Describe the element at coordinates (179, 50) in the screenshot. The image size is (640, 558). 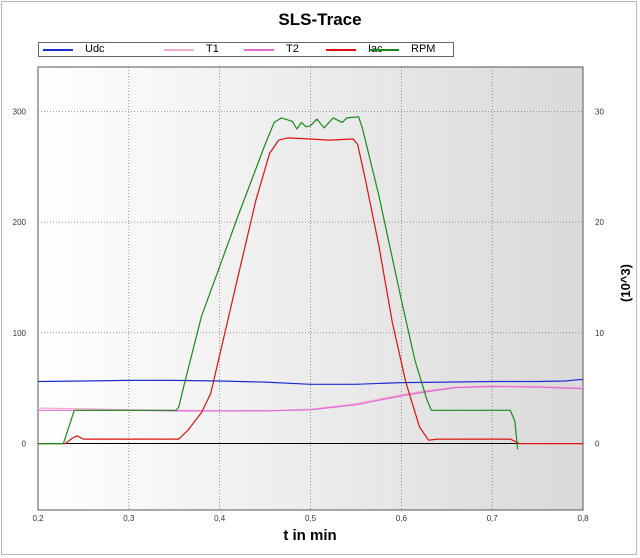
I see `legend-swatch-t1` at that location.